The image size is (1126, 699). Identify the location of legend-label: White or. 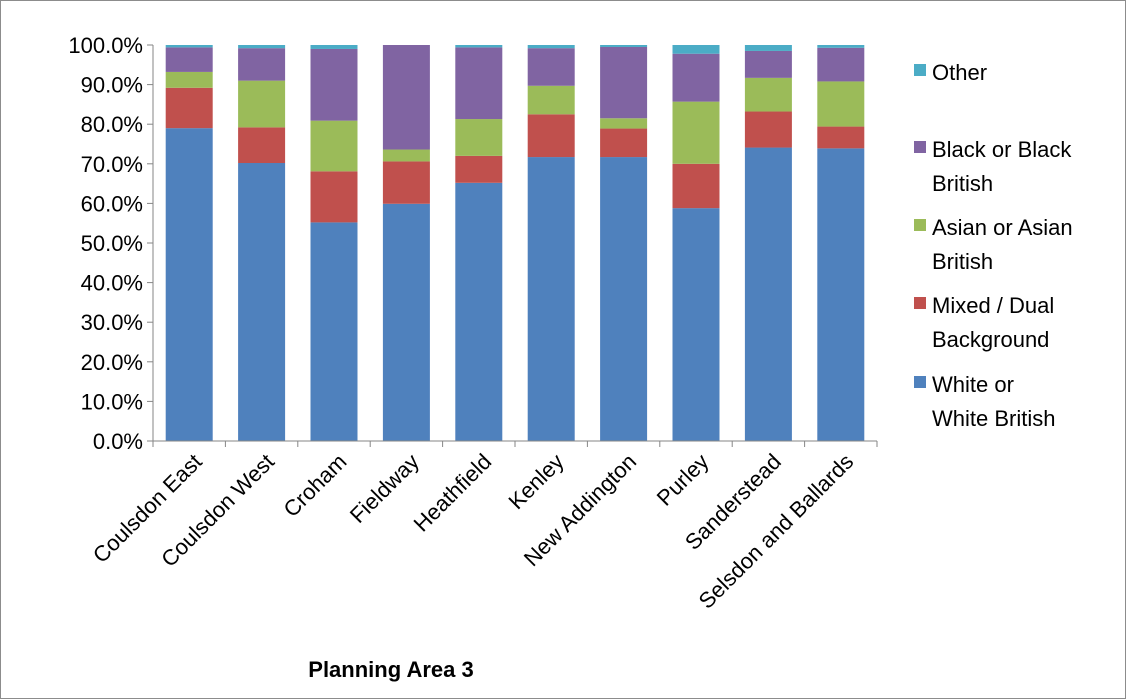
(973, 384).